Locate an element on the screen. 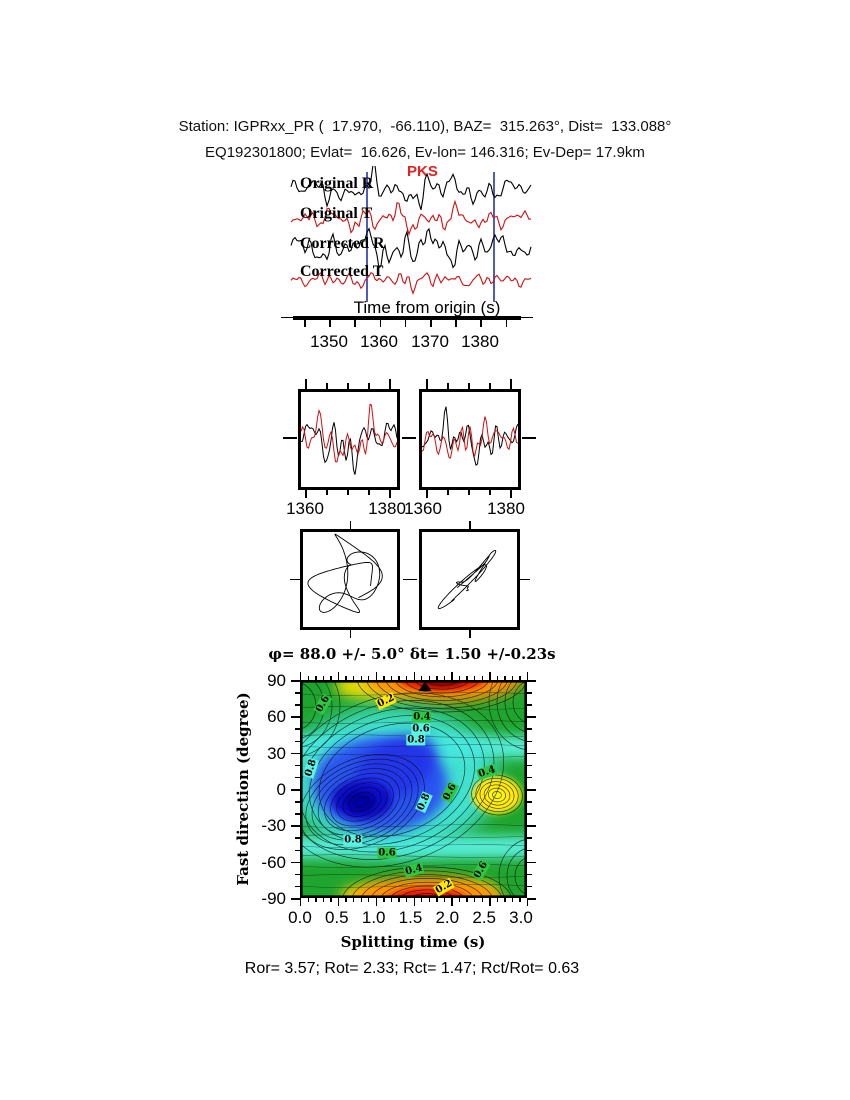 This screenshot has width=850, height=1100. zoom-tick-label: 1360 is located at coordinates (423, 508).